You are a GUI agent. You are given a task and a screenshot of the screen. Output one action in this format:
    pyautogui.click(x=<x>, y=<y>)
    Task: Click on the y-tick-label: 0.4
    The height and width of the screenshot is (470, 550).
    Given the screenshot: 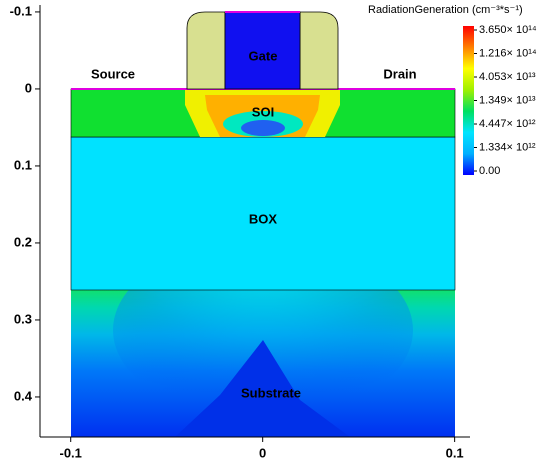 What is the action you would take?
    pyautogui.click(x=23, y=395)
    